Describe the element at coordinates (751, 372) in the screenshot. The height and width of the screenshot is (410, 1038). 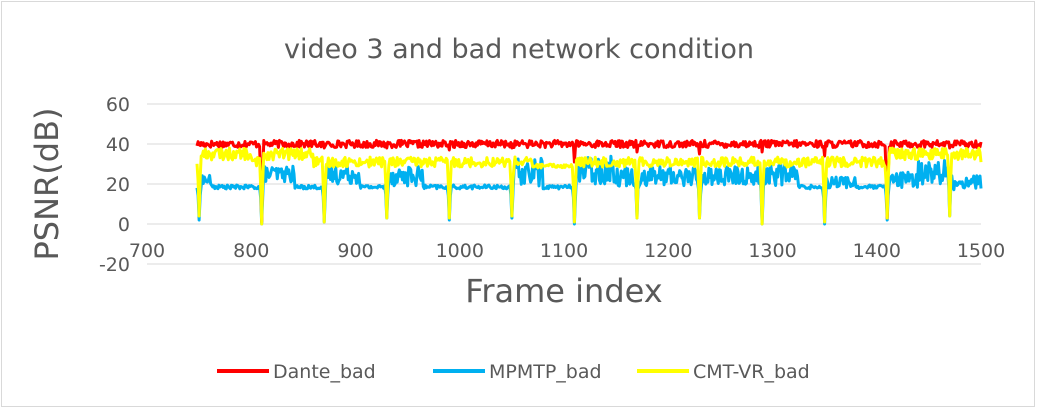
I see `legend-label-cmt-vr-bad: CMT-VR_bad` at that location.